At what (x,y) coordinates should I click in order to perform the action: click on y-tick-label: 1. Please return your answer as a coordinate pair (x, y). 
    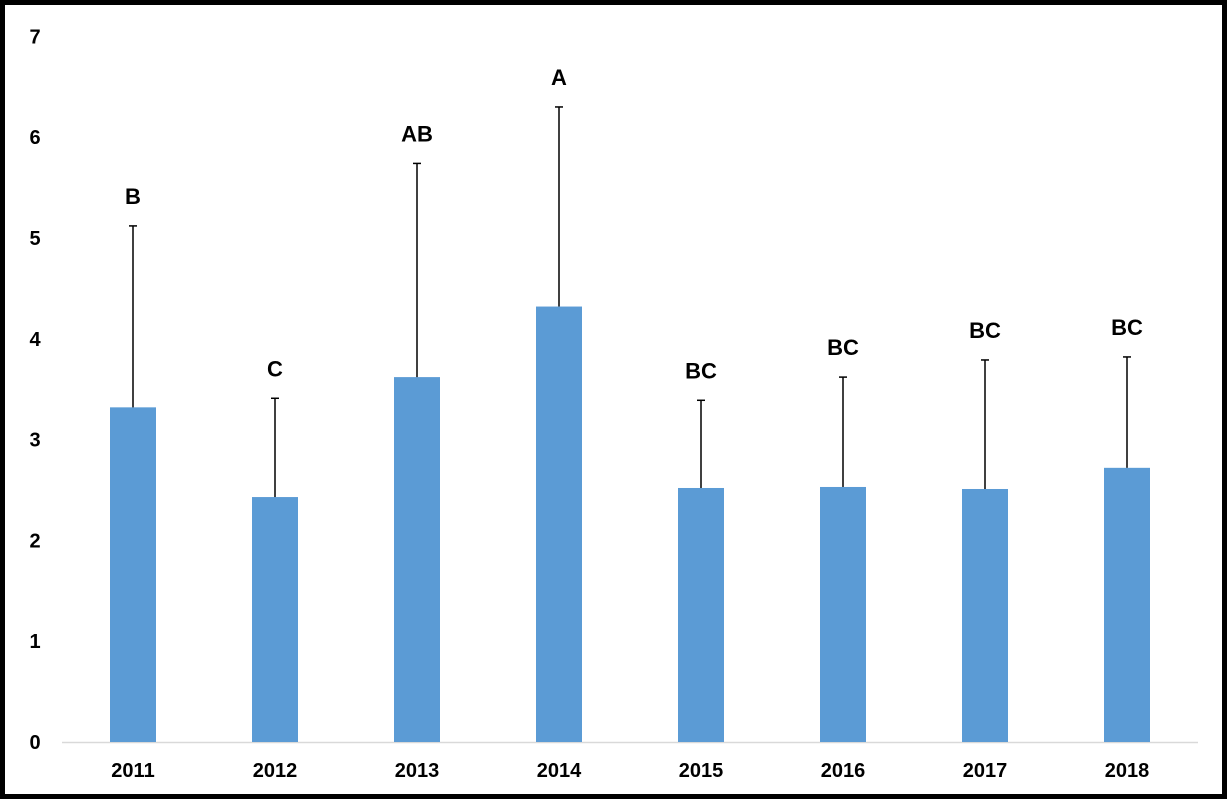
    Looking at the image, I should click on (34, 642).